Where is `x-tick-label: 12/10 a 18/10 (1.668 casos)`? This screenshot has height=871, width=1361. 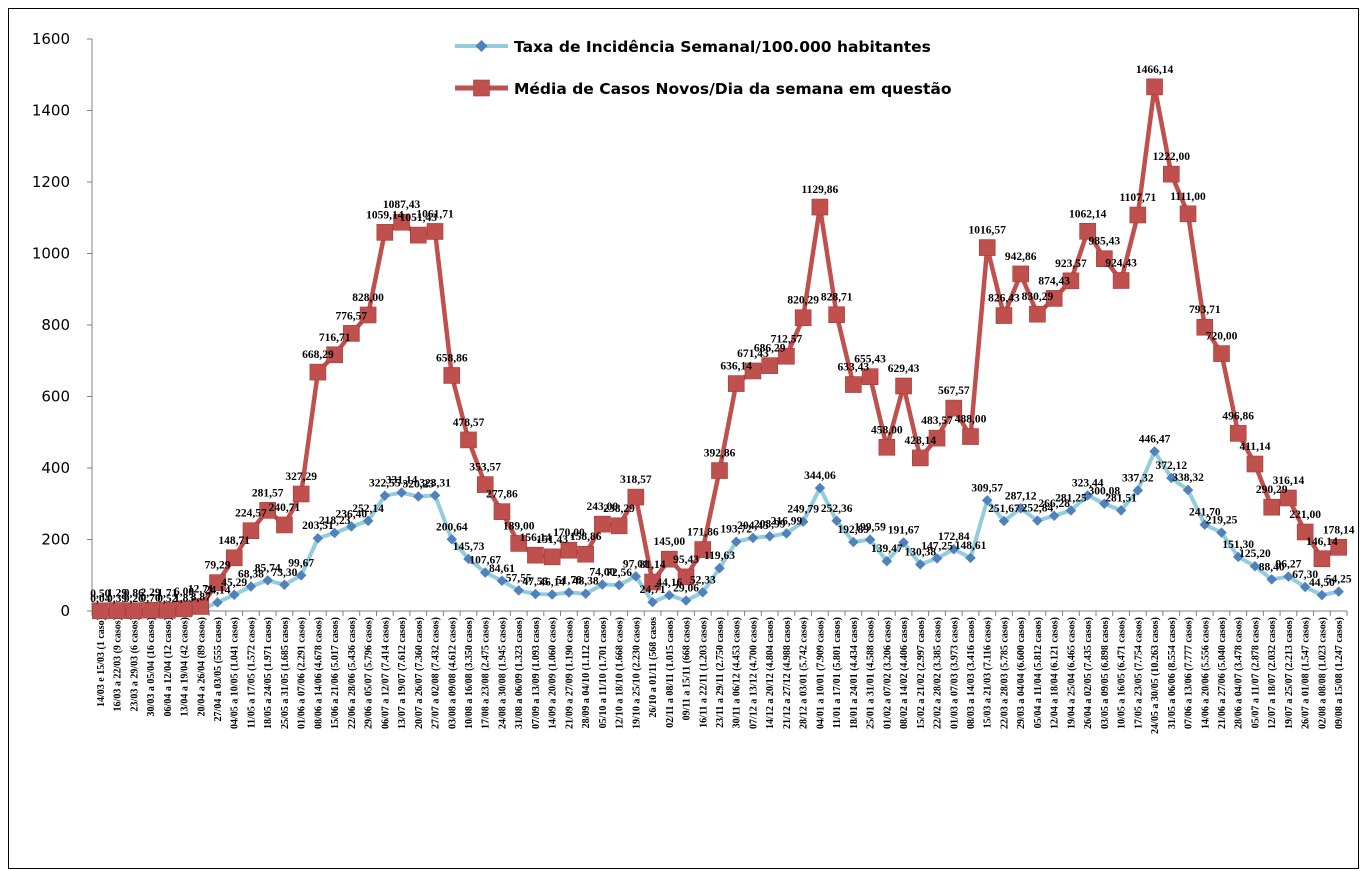 x-tick-label: 12/10 a 18/10 (1.668 casos) is located at coordinates (620, 673).